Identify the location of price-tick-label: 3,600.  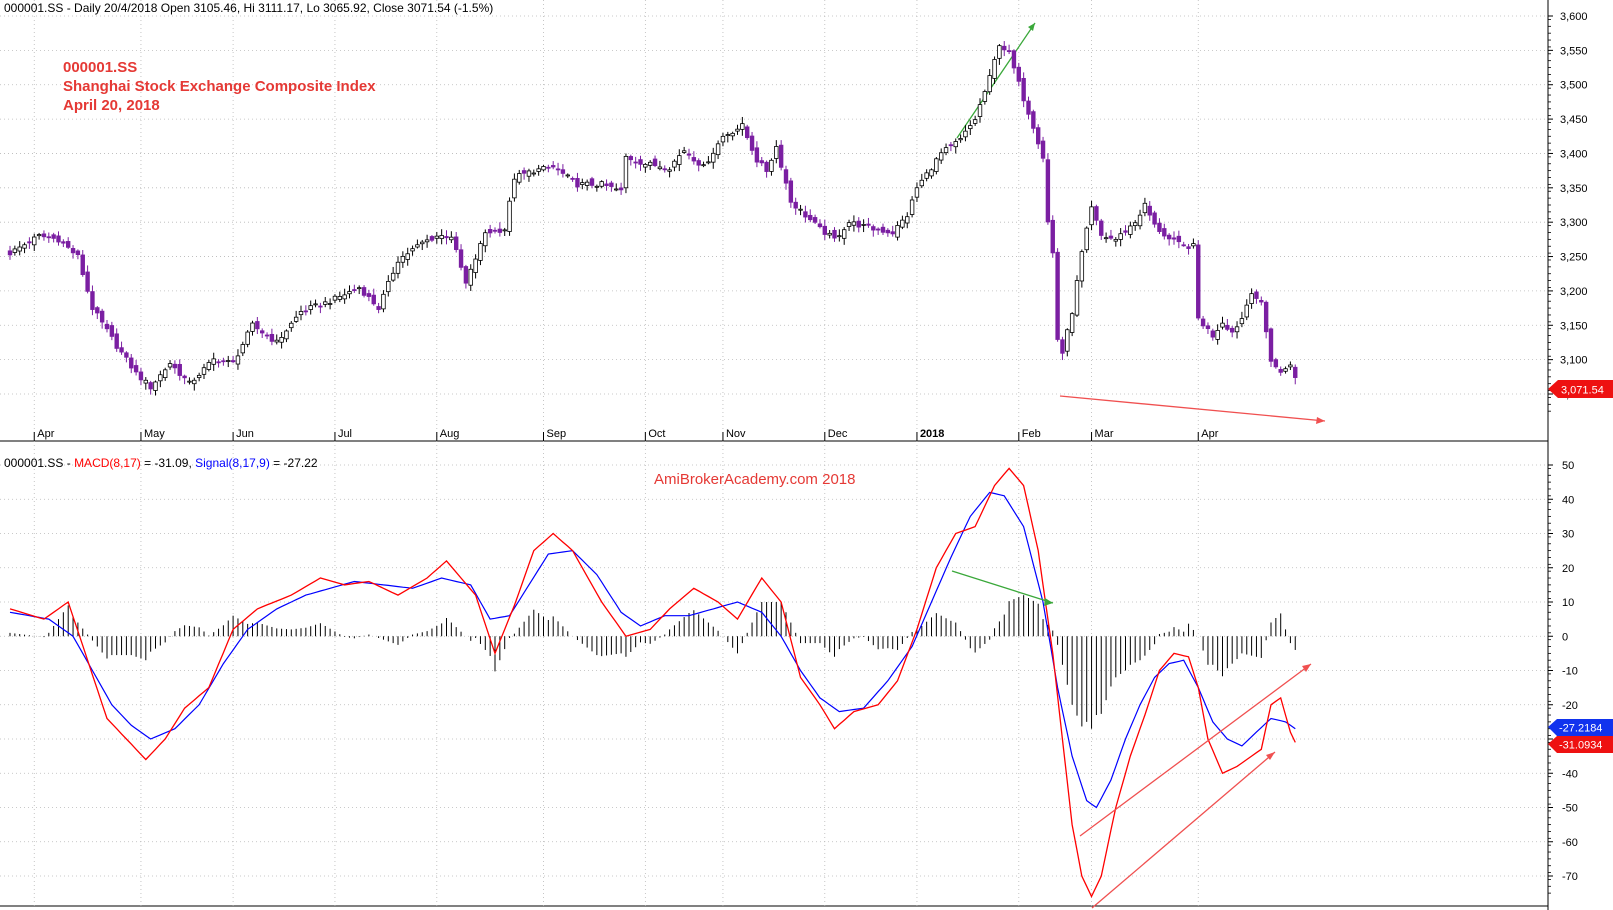
(1574, 17).